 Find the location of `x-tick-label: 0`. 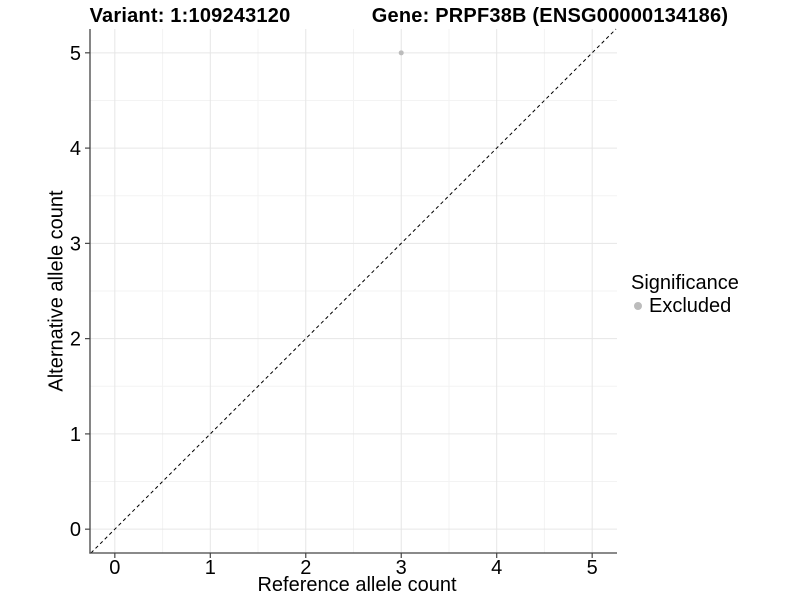

x-tick-label: 0 is located at coordinates (114, 568).